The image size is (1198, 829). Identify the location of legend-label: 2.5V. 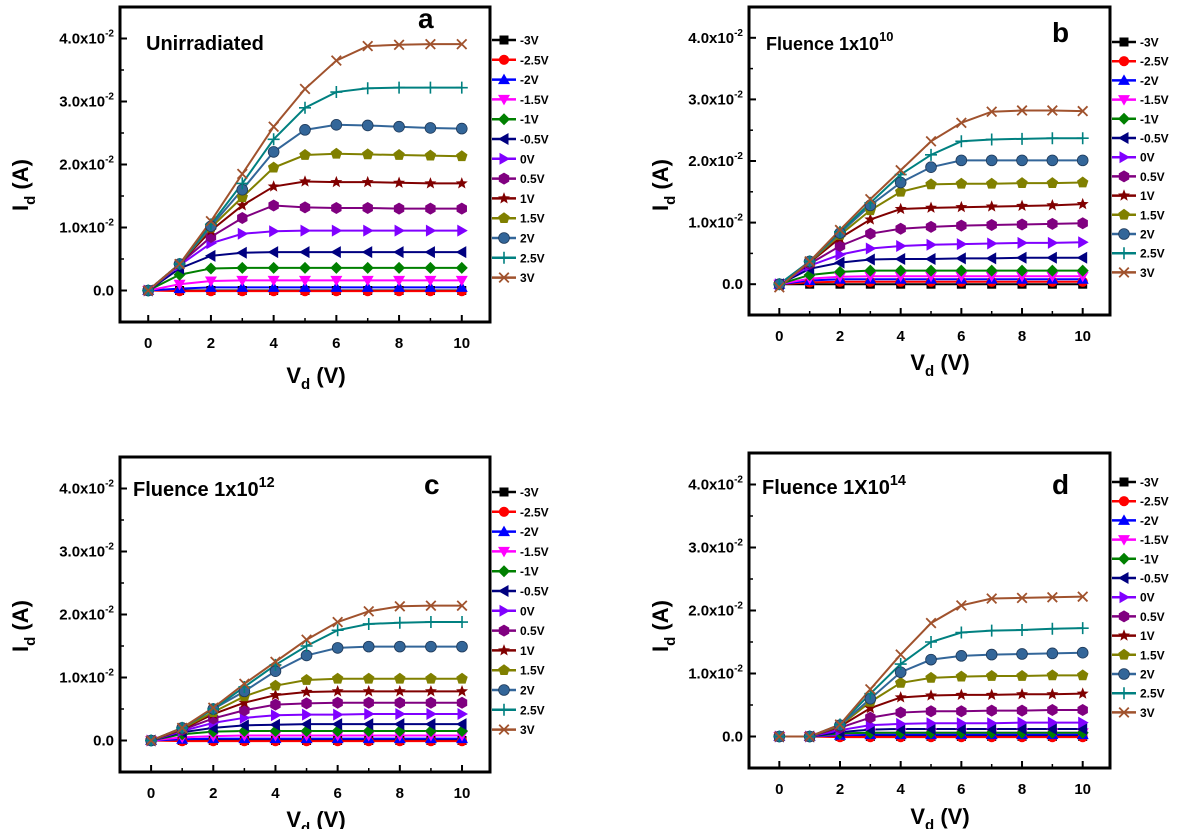
(1152, 694).